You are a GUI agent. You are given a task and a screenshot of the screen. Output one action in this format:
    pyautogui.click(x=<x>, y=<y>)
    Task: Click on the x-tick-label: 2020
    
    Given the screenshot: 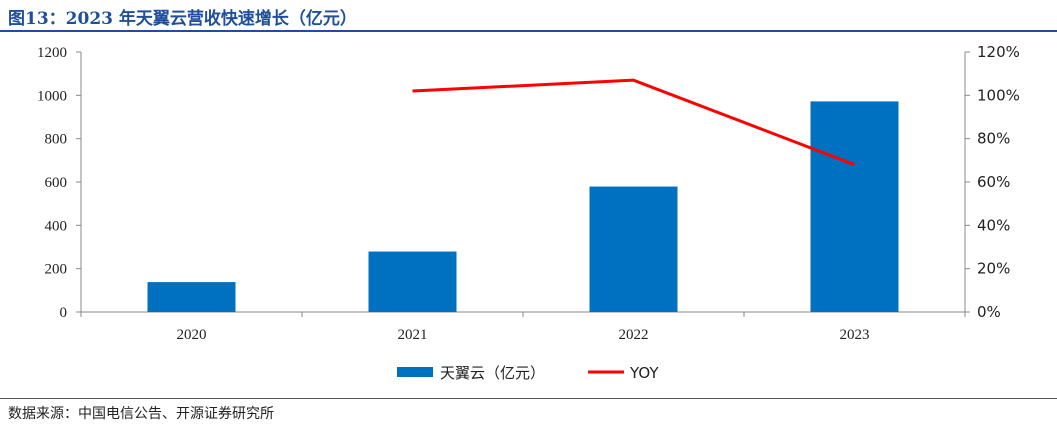 What is the action you would take?
    pyautogui.click(x=192, y=335)
    